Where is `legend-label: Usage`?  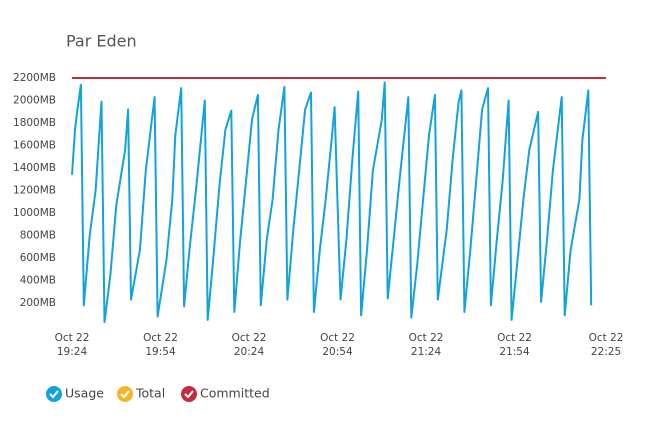 legend-label: Usage is located at coordinates (84, 393).